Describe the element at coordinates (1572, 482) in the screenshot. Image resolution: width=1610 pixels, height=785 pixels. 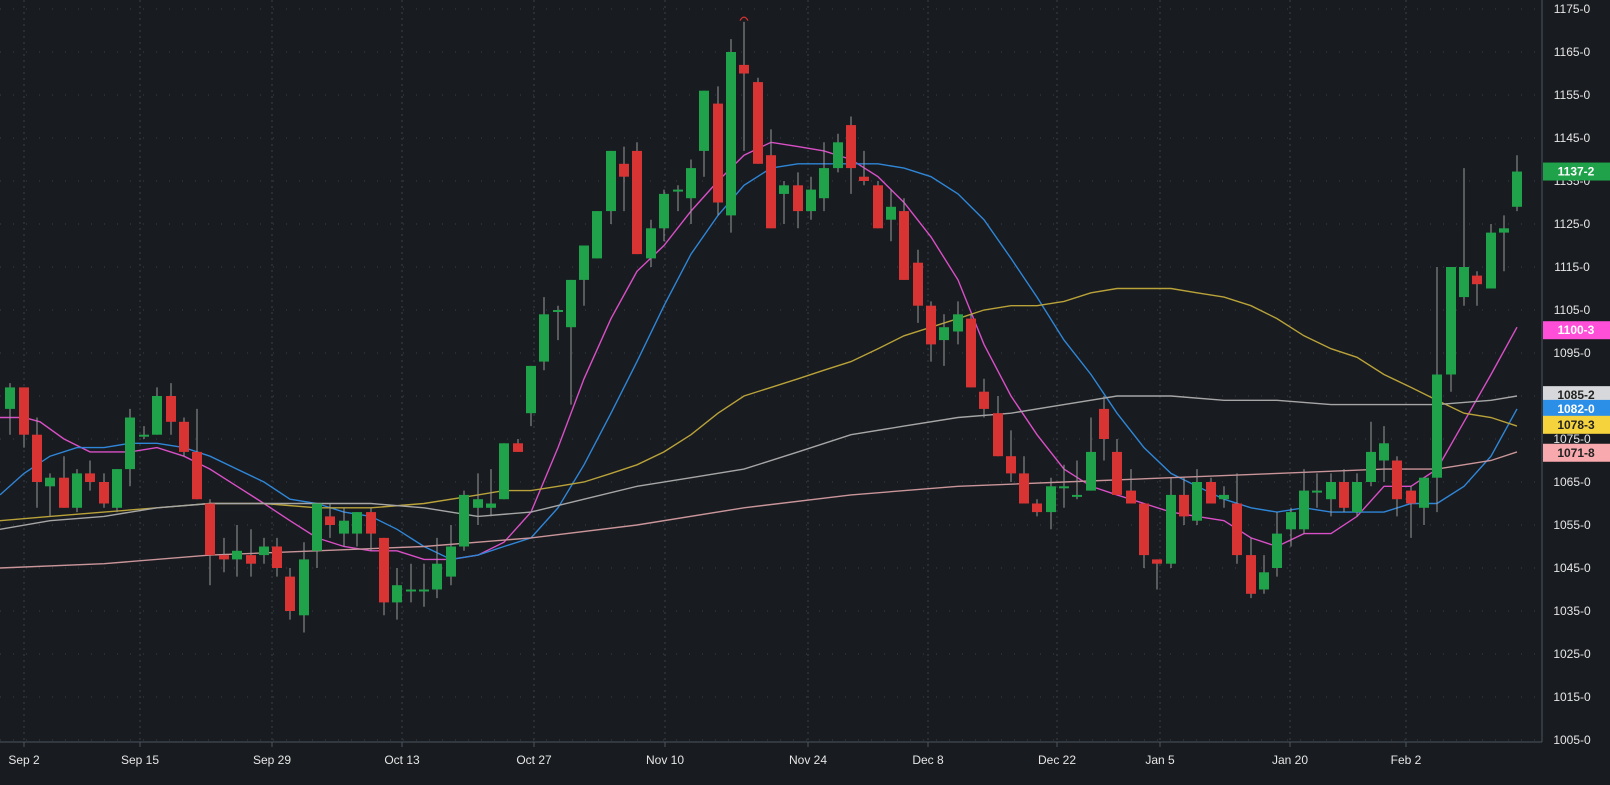
I see `price-axis-label: 1065-0` at that location.